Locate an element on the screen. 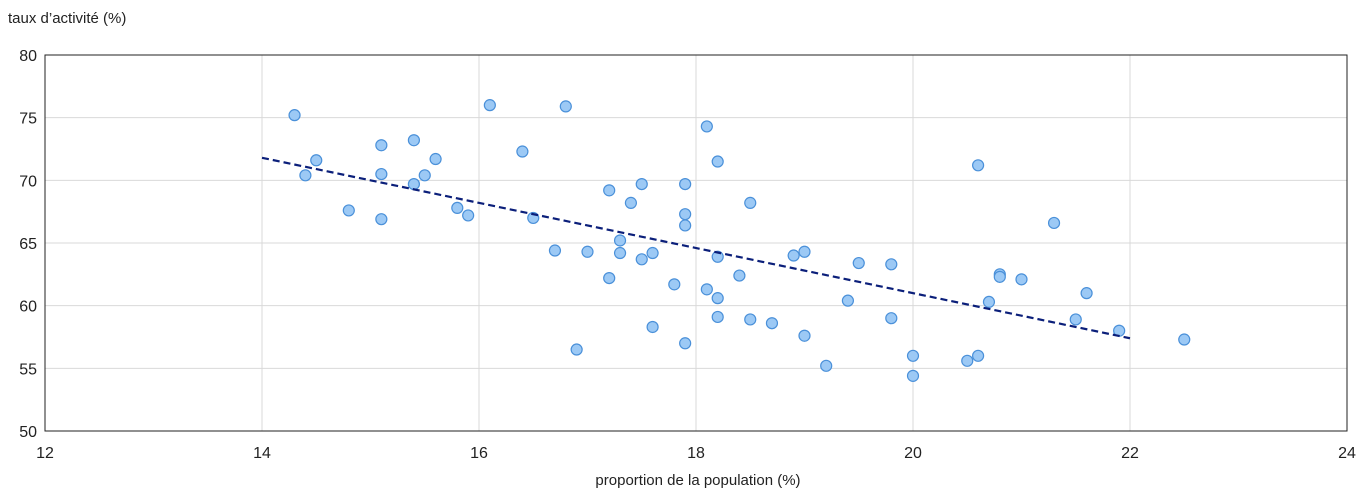  y-axis-label: taux d’activité (%) is located at coordinates (67, 18).